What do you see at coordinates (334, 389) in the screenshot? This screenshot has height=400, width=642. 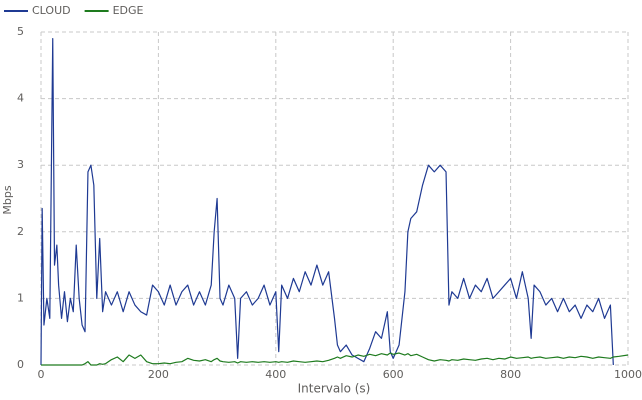 I see `x-axis-label: Intervalo (s)` at bounding box center [334, 389].